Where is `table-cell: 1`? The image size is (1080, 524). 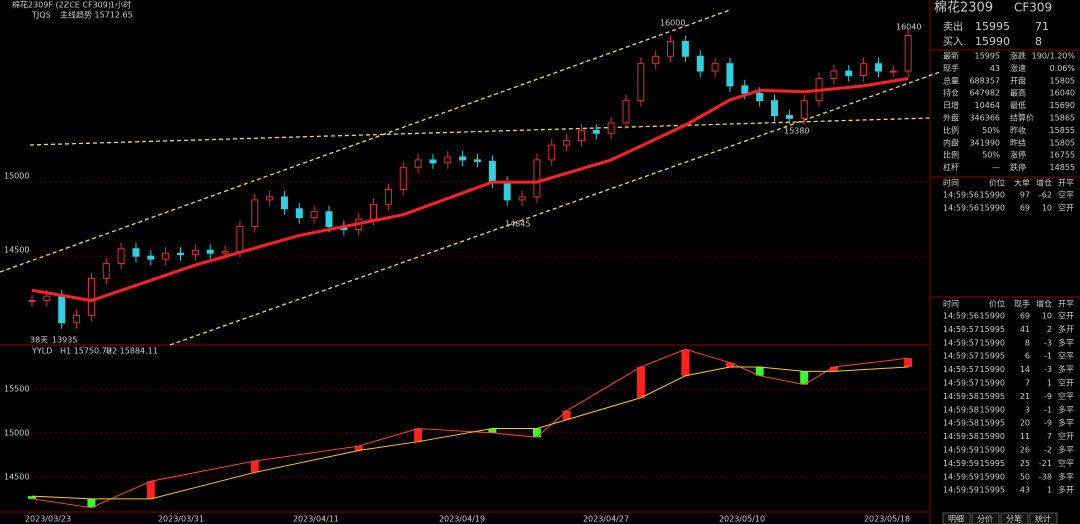 table-cell: 1 is located at coordinates (1049, 490).